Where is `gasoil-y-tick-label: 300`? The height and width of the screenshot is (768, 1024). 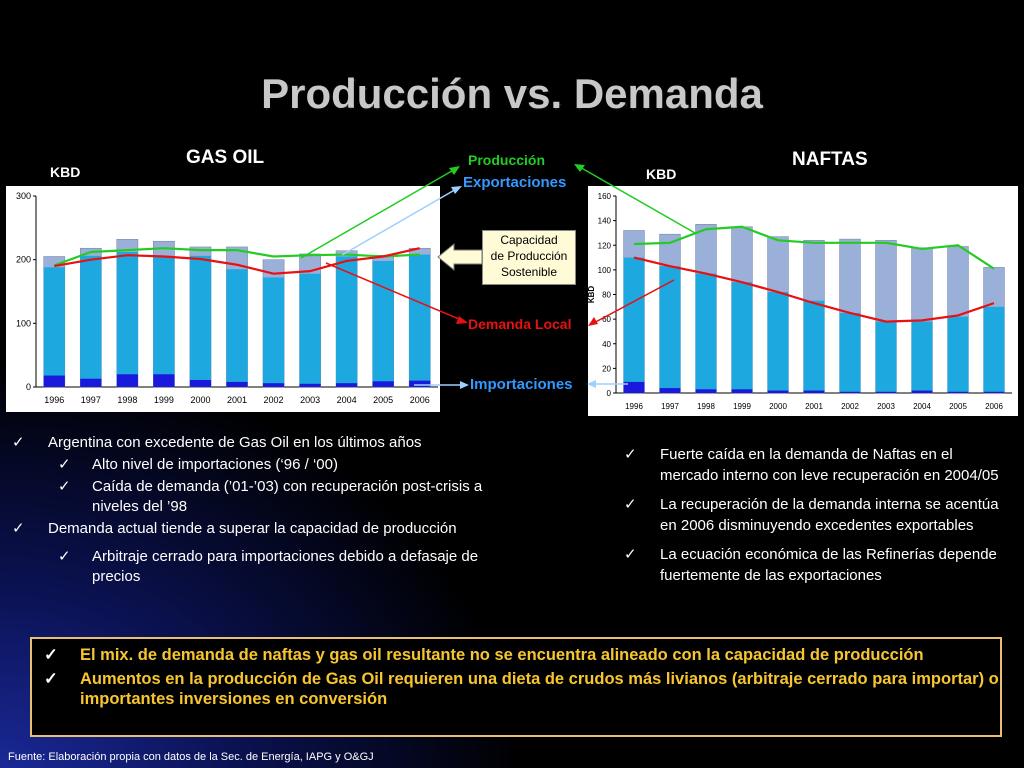 gasoil-y-tick-label: 300 is located at coordinates (23, 196).